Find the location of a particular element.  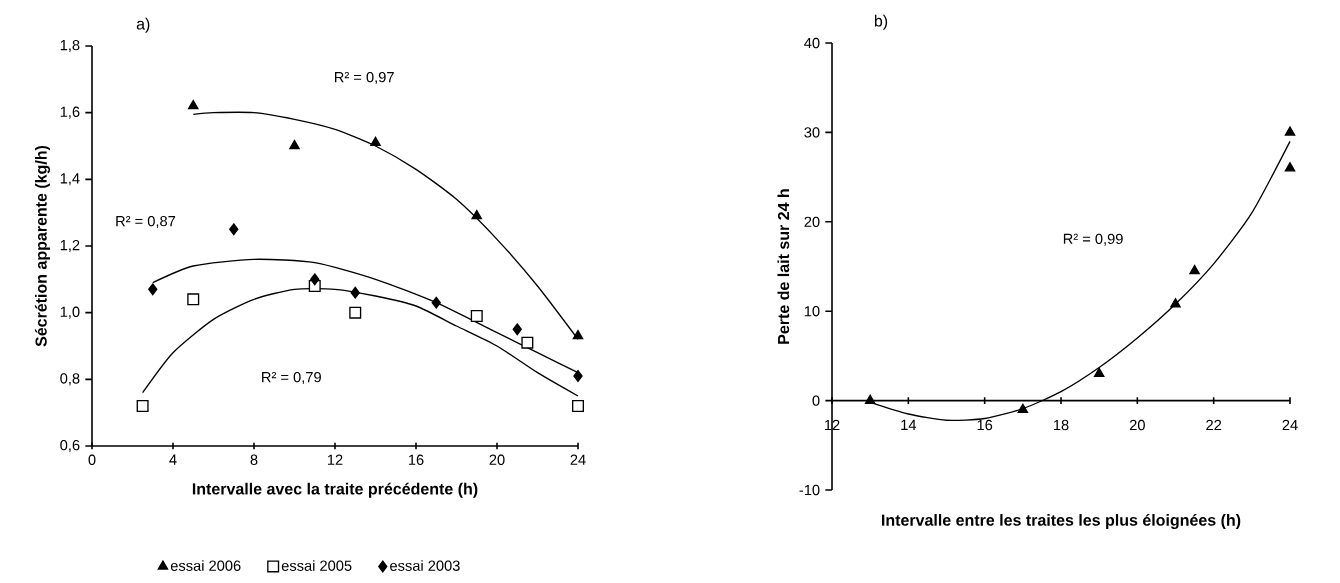

y-tick-label: 1,2 is located at coordinates (70, 246).